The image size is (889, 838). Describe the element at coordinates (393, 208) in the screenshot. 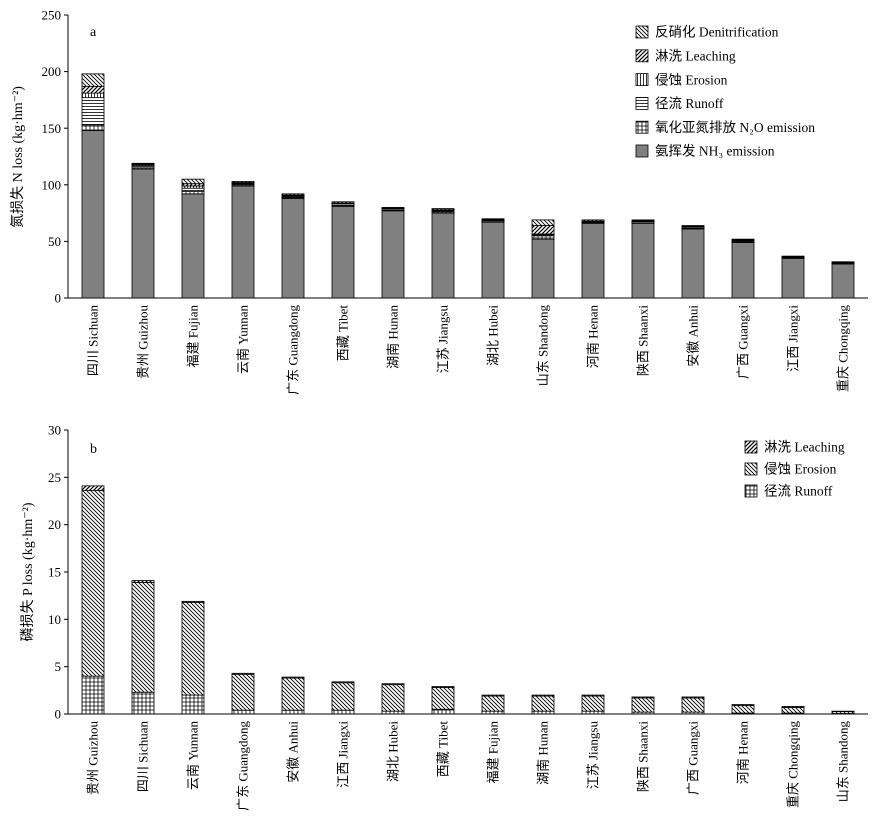

I see `bar-segment-hunan-denitrification` at that location.